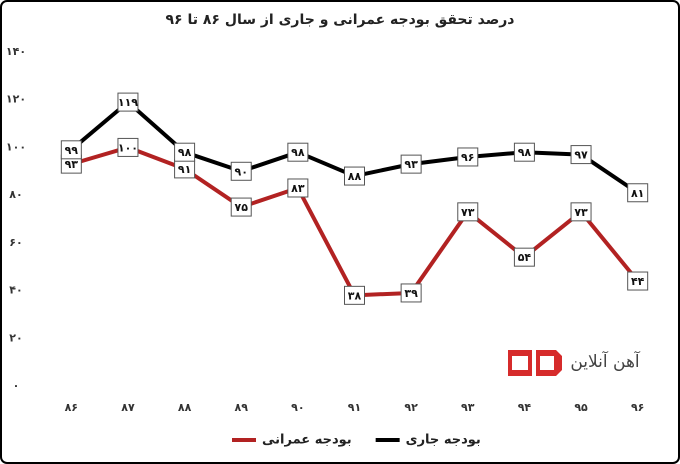 The width and height of the screenshot is (680, 464). I want to click on legend-label: بودجه جاری, so click(443, 440).